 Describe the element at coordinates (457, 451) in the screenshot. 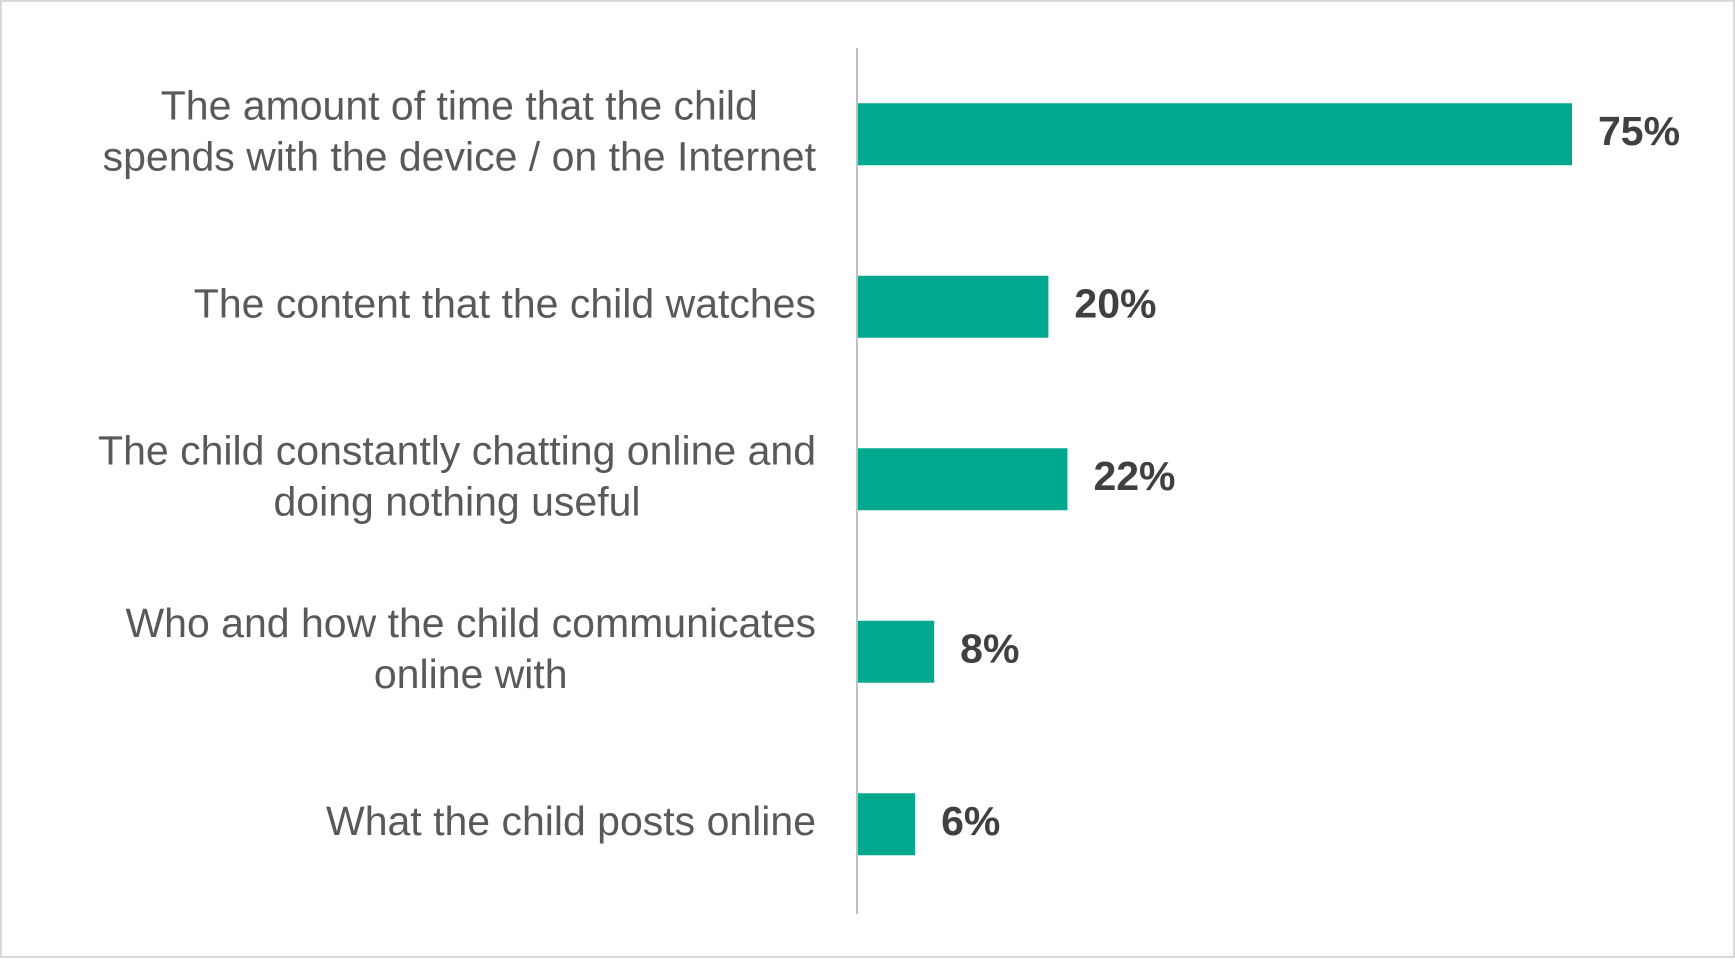

I see `category-label-3-line-1: The child constantly chatting online and` at that location.